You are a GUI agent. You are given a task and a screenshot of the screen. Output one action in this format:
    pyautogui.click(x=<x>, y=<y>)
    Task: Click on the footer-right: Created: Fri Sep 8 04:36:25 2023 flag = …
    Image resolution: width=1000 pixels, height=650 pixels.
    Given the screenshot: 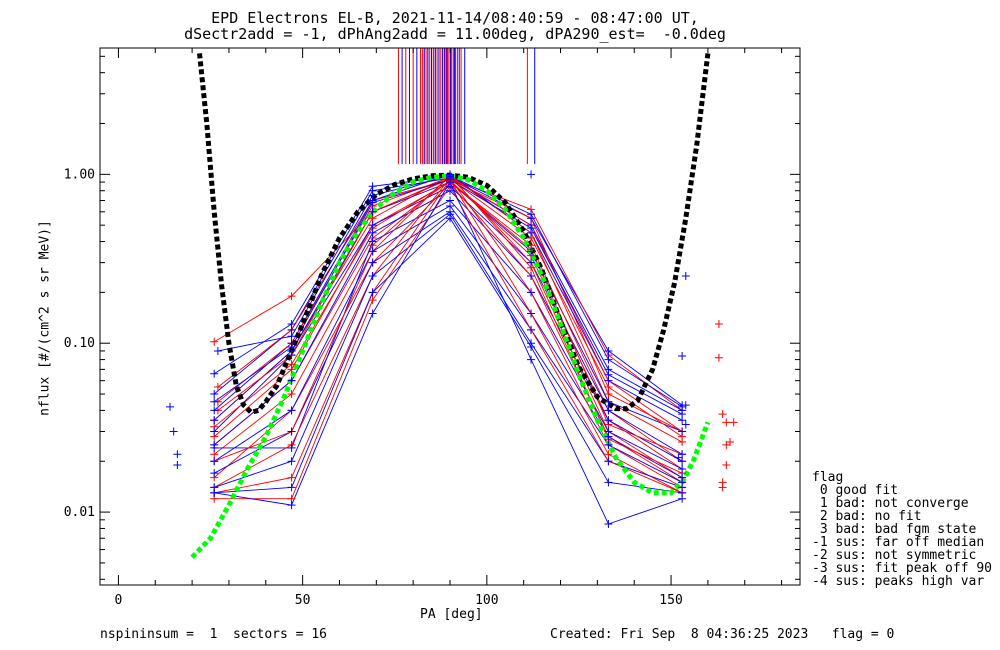 What is the action you would take?
    pyautogui.click(x=722, y=634)
    